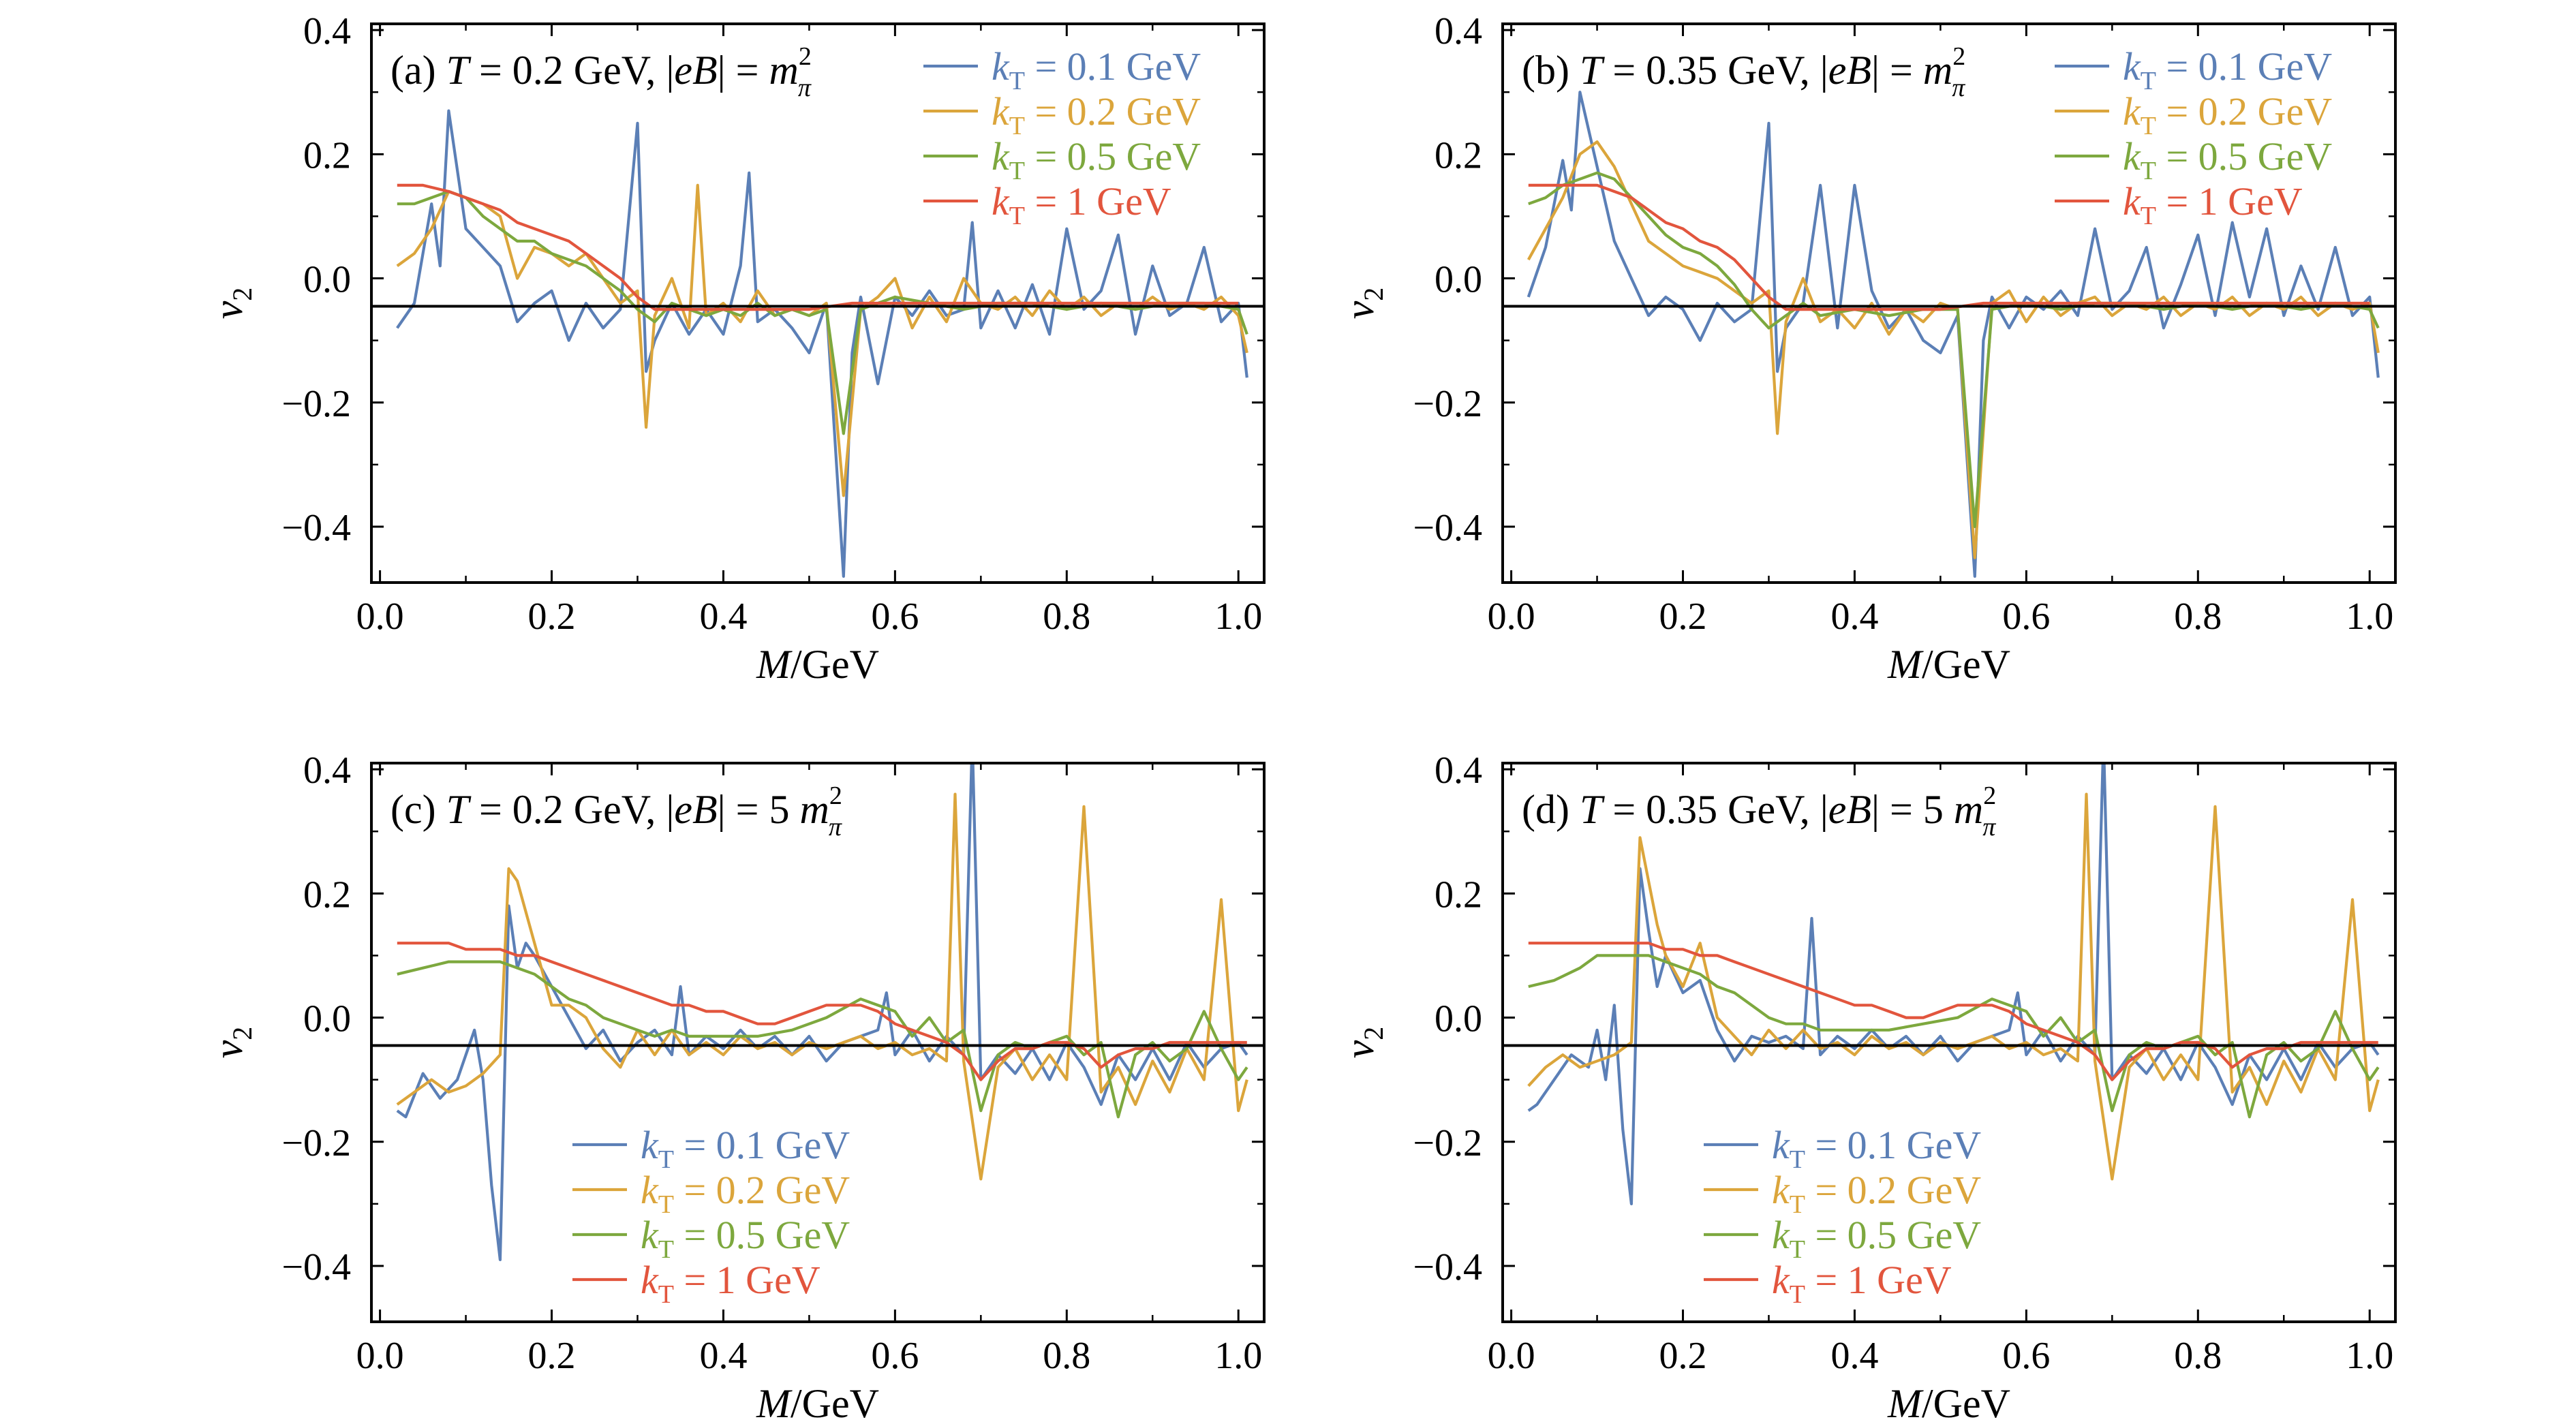 The height and width of the screenshot is (1424, 2576). Describe the element at coordinates (1989, 795) in the screenshot. I see `title-sup: 2` at that location.